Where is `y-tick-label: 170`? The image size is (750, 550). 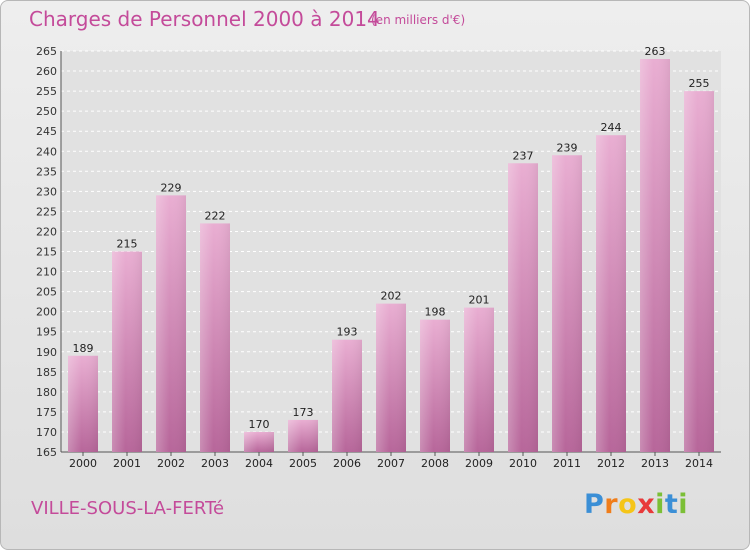
y-tick-label: 170 is located at coordinates (46, 432).